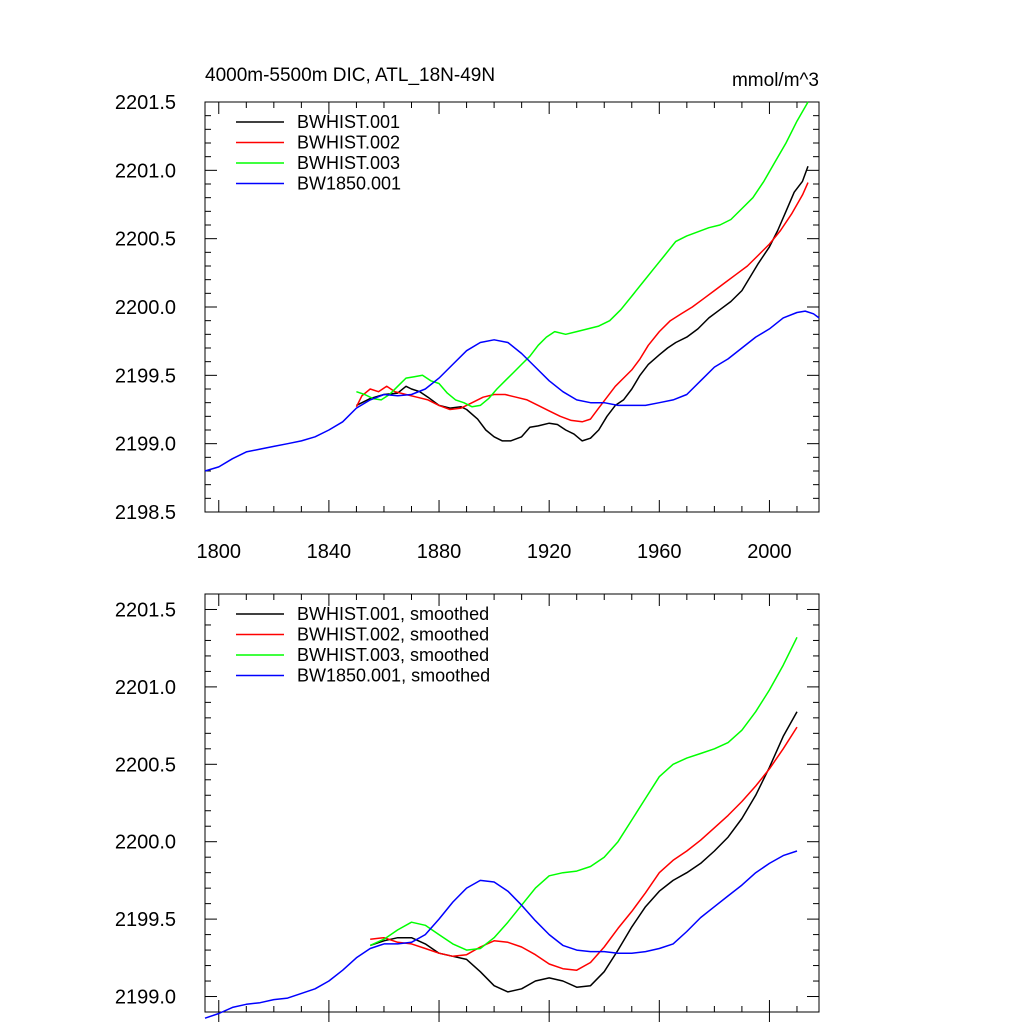 This screenshot has width=1024, height=1024. I want to click on units-label: mmol/m^3, so click(775, 80).